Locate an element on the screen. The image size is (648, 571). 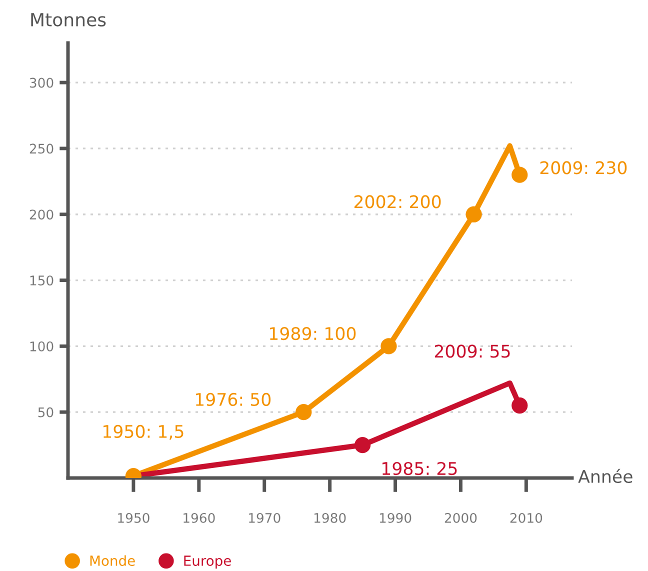
y-tick-label: 50 is located at coordinates (46, 412).